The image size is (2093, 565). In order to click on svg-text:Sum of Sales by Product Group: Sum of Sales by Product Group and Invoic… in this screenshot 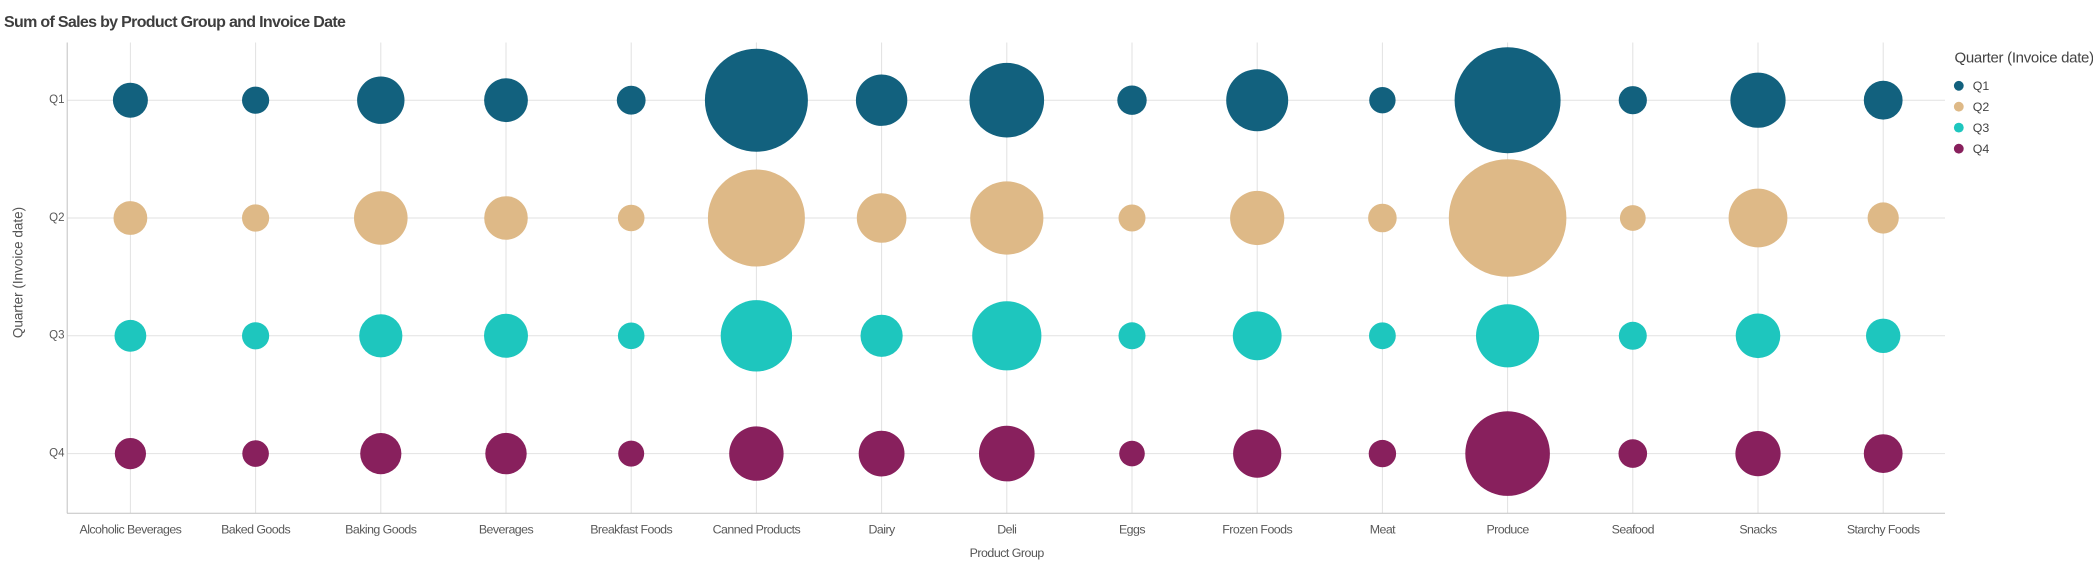, I will do `click(175, 22)`.